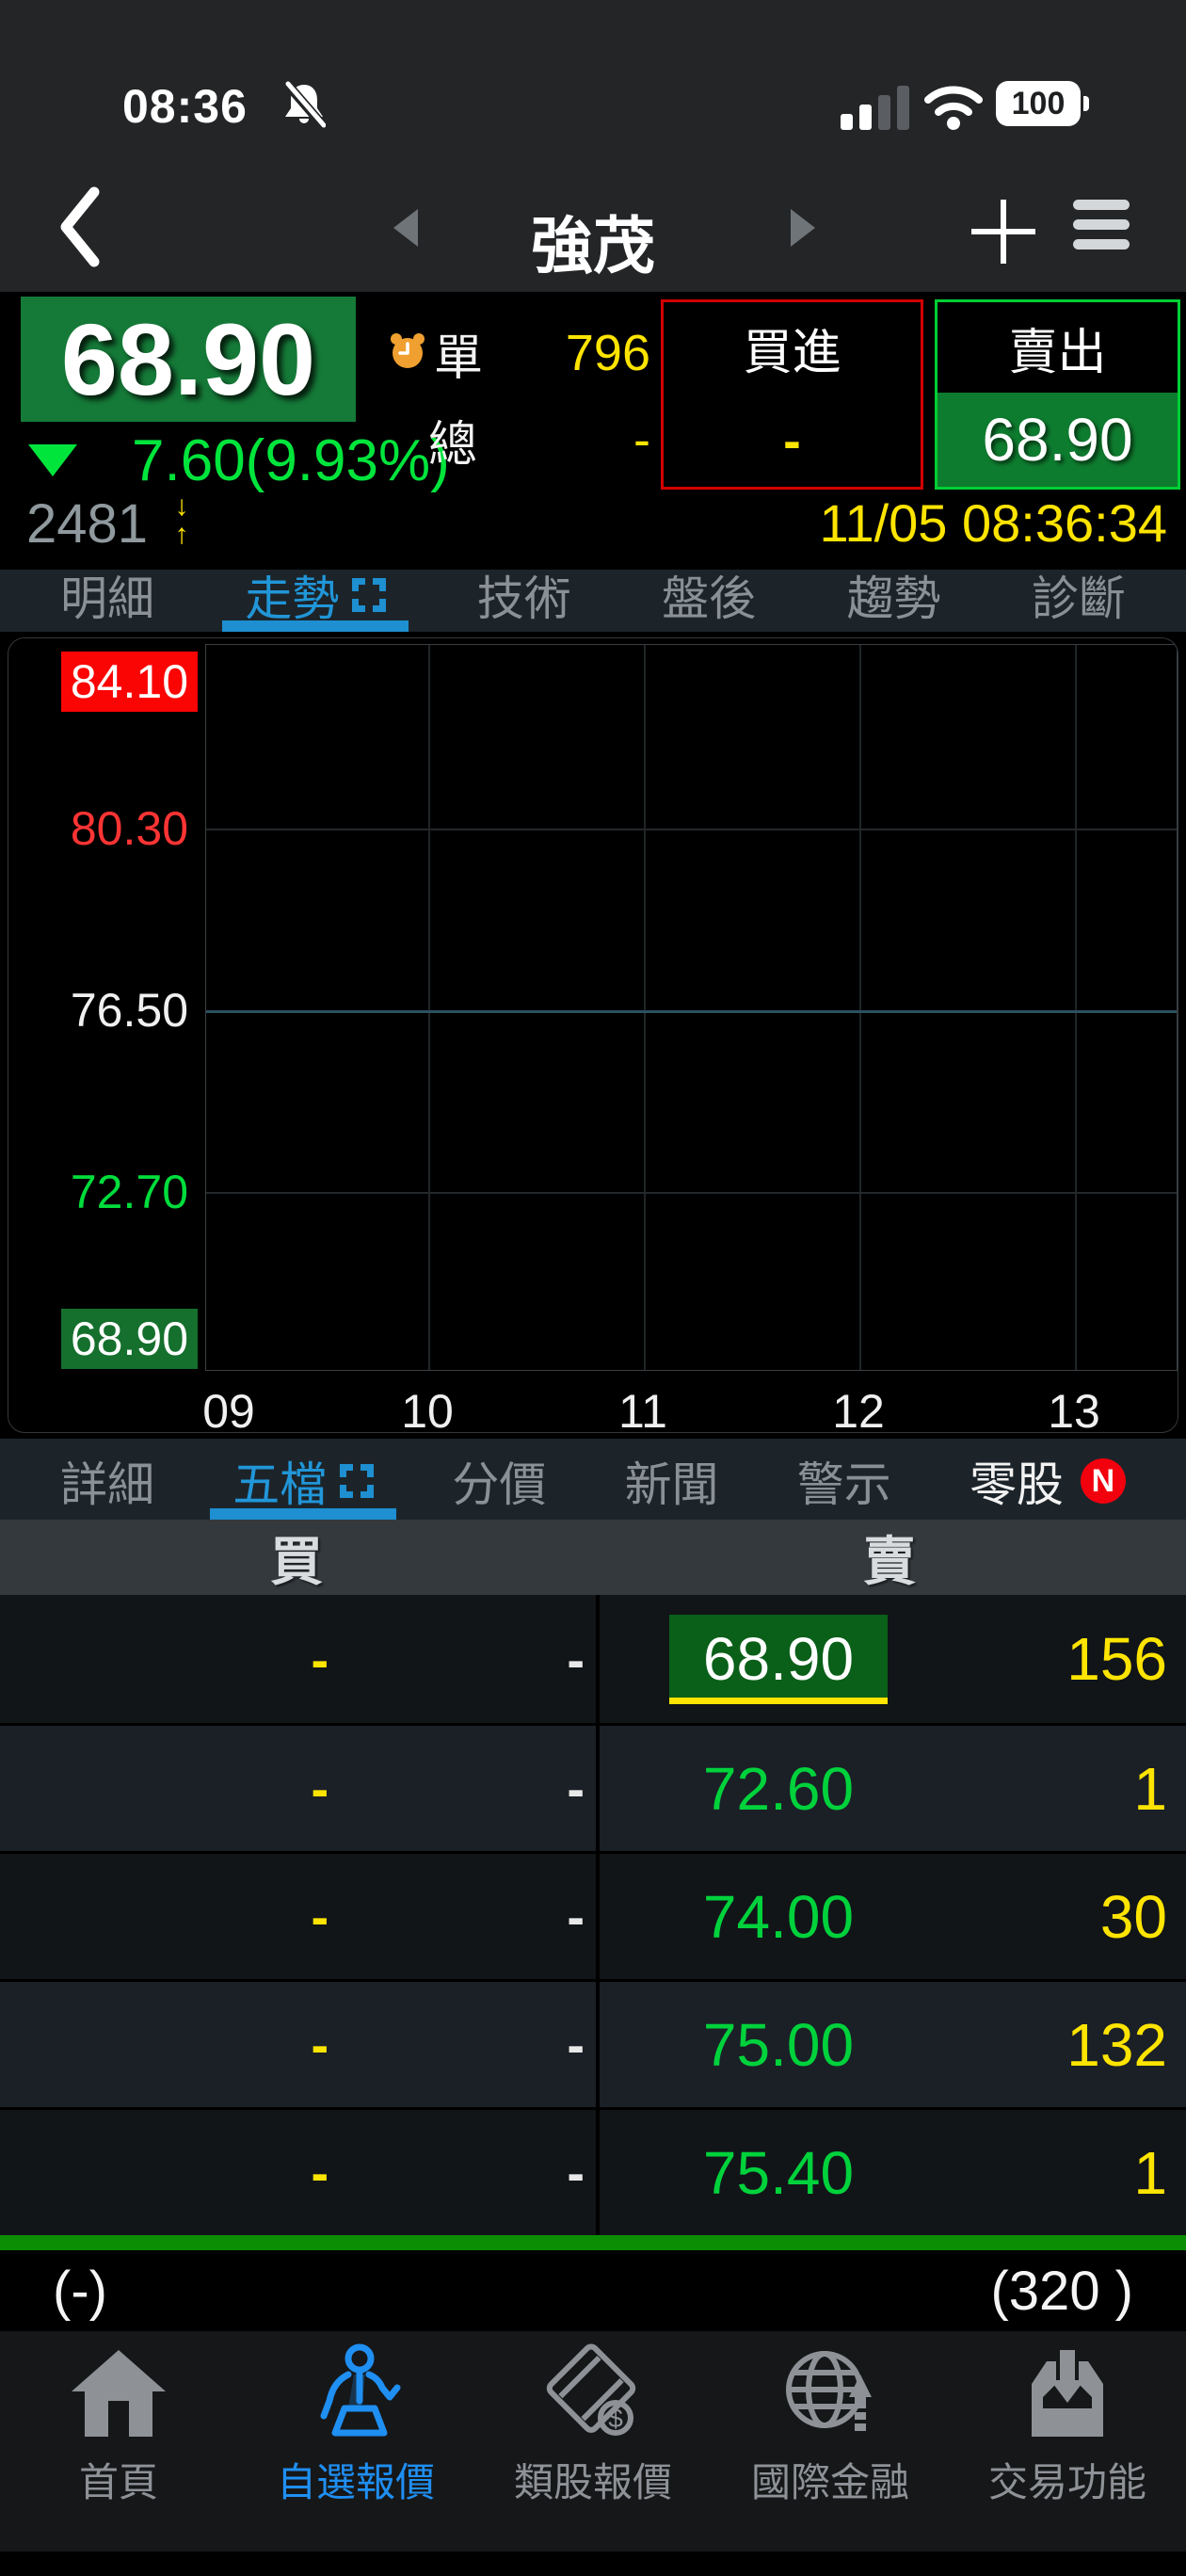 The image size is (1186, 2576). Describe the element at coordinates (593, 146) in the screenshot. I see `top-bar: 08:36 100` at that location.